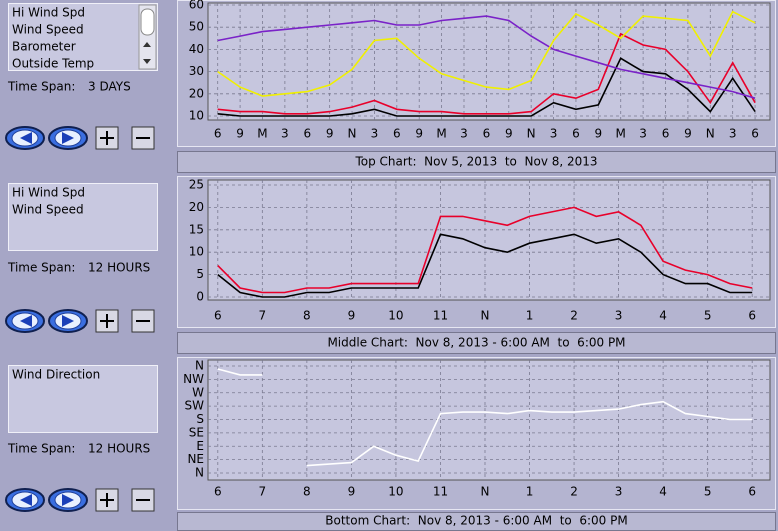  Describe the element at coordinates (475, 162) in the screenshot. I see `chart-title: Top Chart: Nov 5, 2013 to Nov 8, 2013` at that location.